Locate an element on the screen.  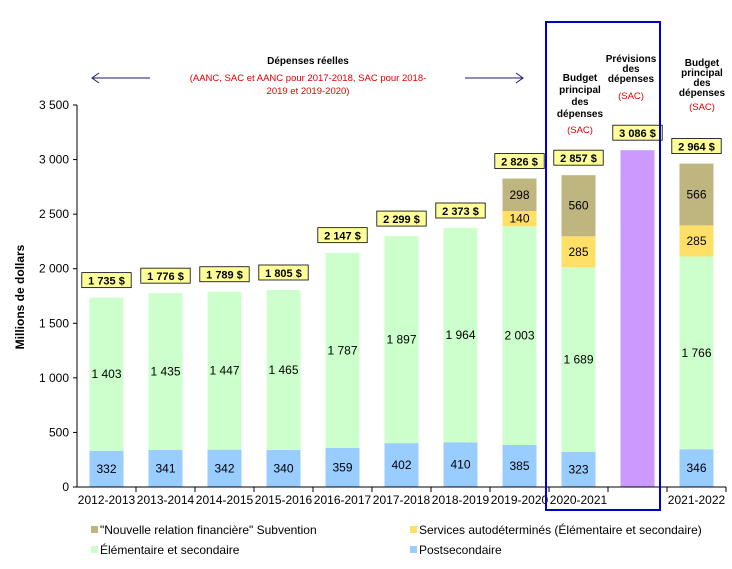
total-label: 2 826 $ is located at coordinates (519, 163).